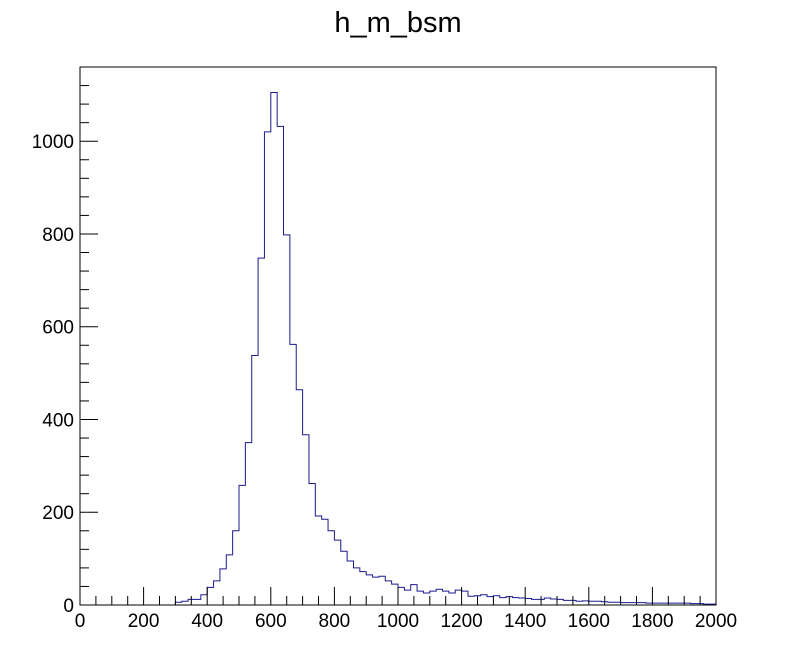 Image resolution: width=796 pixels, height=672 pixels. Describe the element at coordinates (58, 513) in the screenshot. I see `y-tick-label: 200` at that location.